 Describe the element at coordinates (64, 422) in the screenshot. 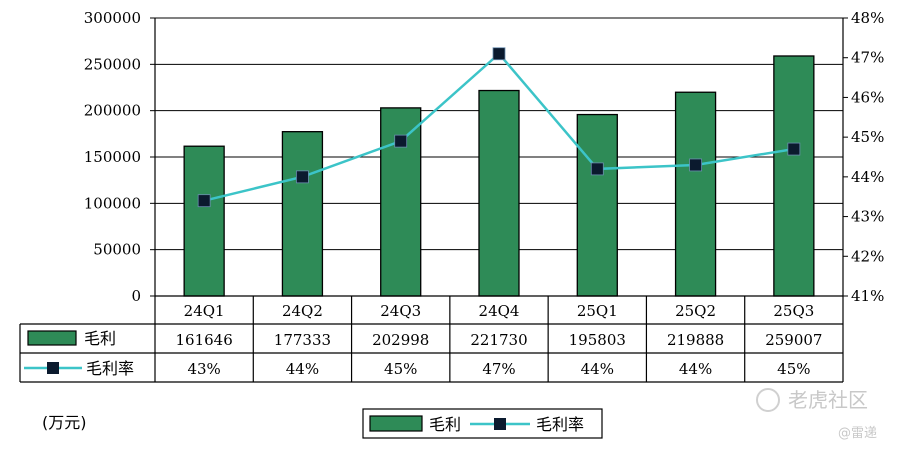

I see `unit-note: (万元)` at that location.